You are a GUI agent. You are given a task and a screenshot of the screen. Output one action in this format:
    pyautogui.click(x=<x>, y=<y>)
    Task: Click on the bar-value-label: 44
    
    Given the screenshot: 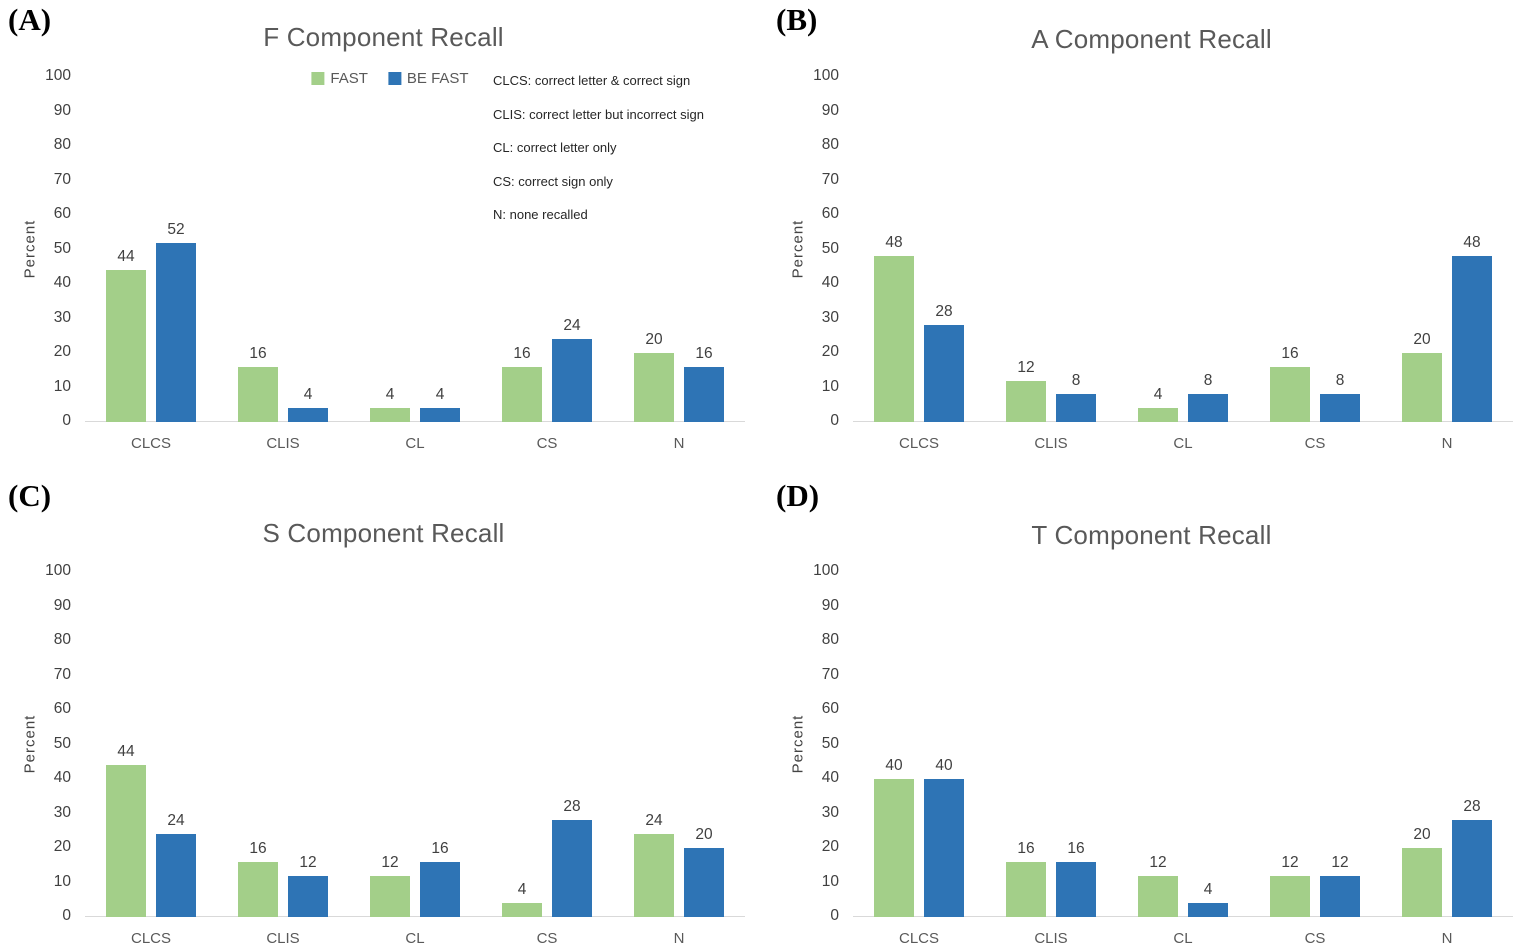 What is the action you would take?
    pyautogui.click(x=126, y=257)
    